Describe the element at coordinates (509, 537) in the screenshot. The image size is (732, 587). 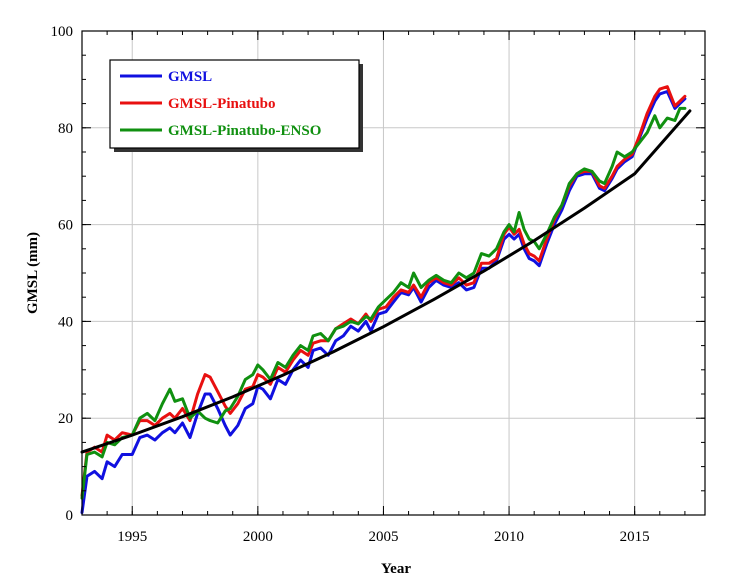
I see `x-tick-label: 2010` at that location.